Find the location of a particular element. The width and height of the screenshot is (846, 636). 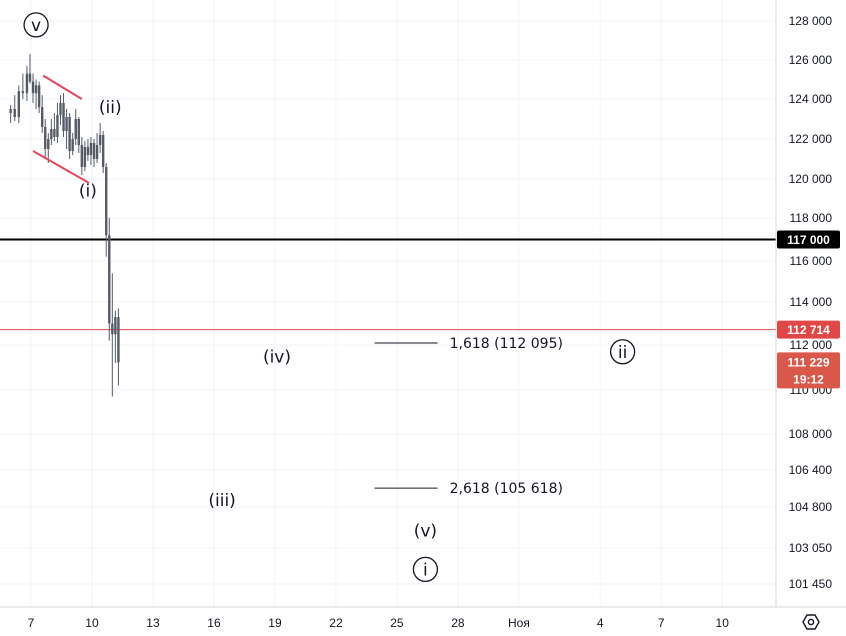

last-price-label: 111 229 is located at coordinates (808, 362).